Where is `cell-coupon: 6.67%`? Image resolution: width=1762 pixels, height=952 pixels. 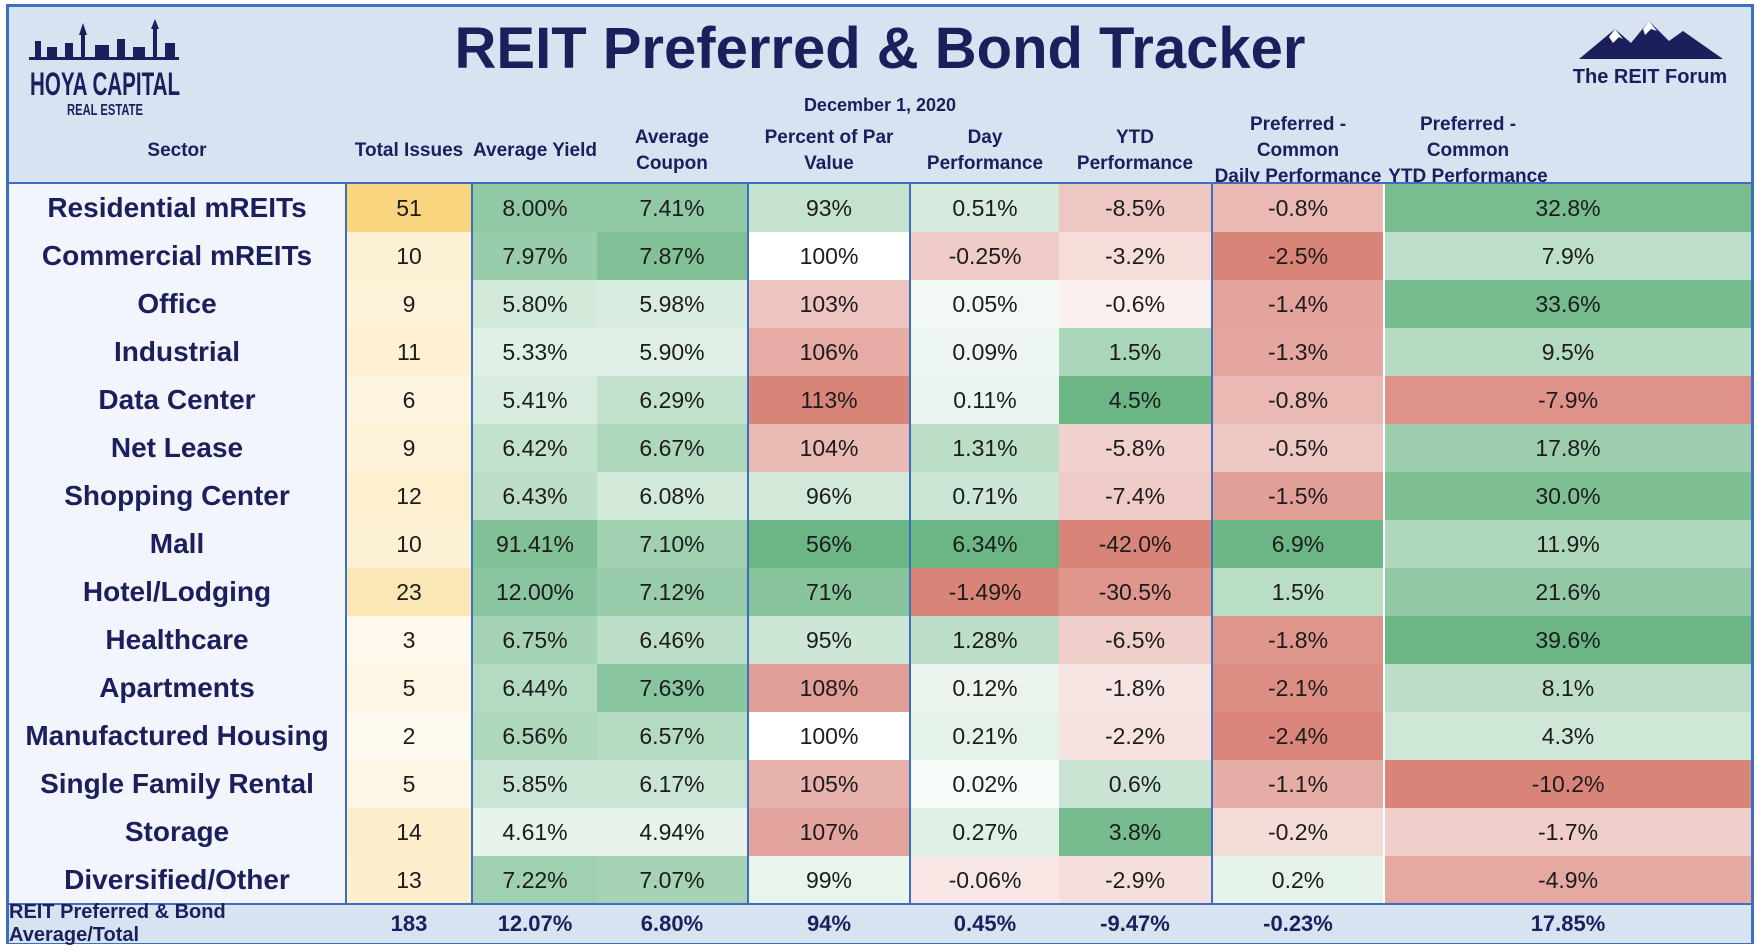
cell-coupon: 6.67% is located at coordinates (672, 448).